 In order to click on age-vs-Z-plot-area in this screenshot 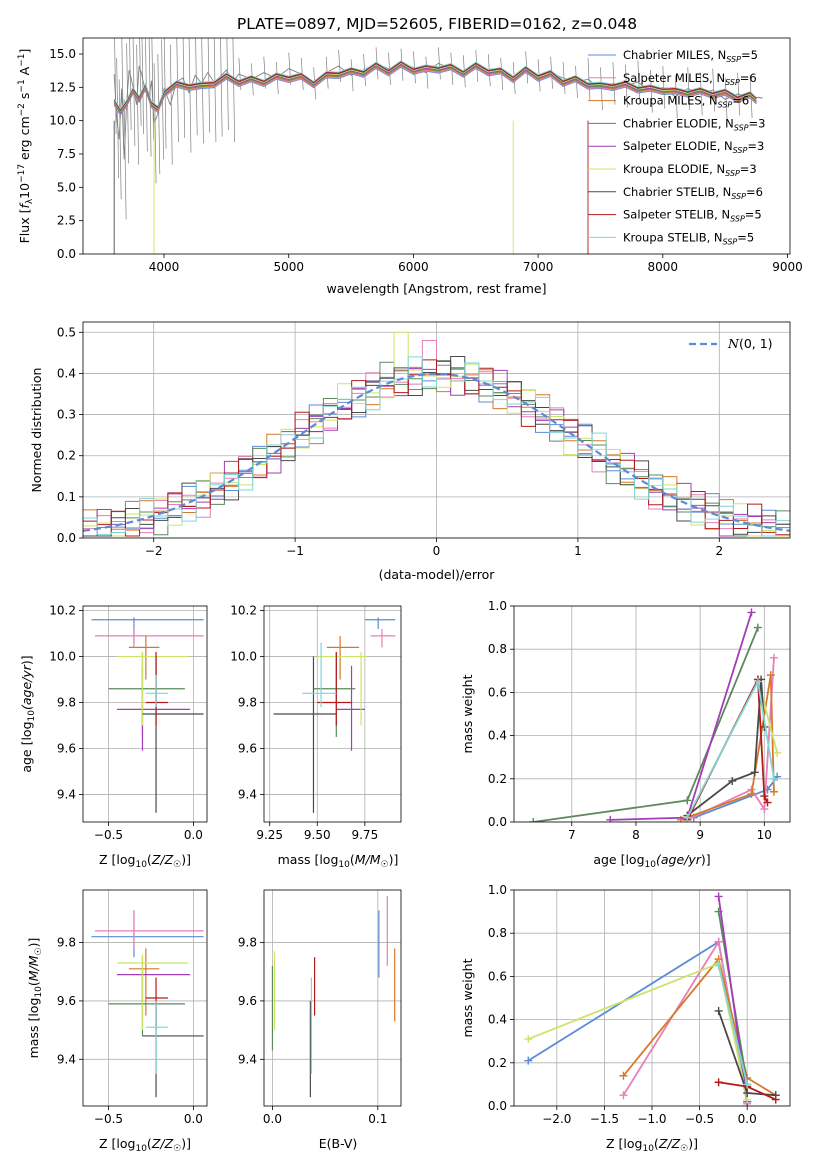, I will do `click(145, 714)`.